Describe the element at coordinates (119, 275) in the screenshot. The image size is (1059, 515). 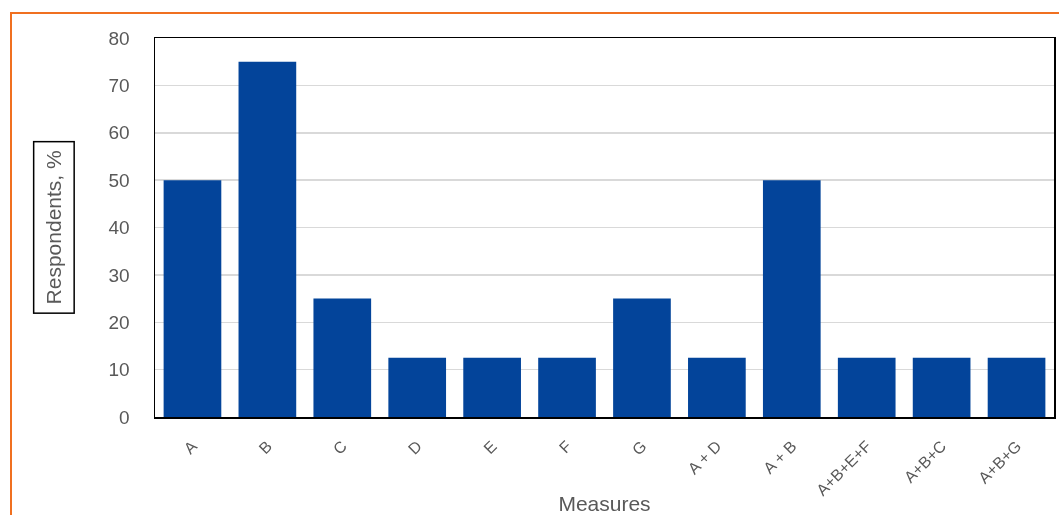
I see `y-tick-label: 30` at that location.